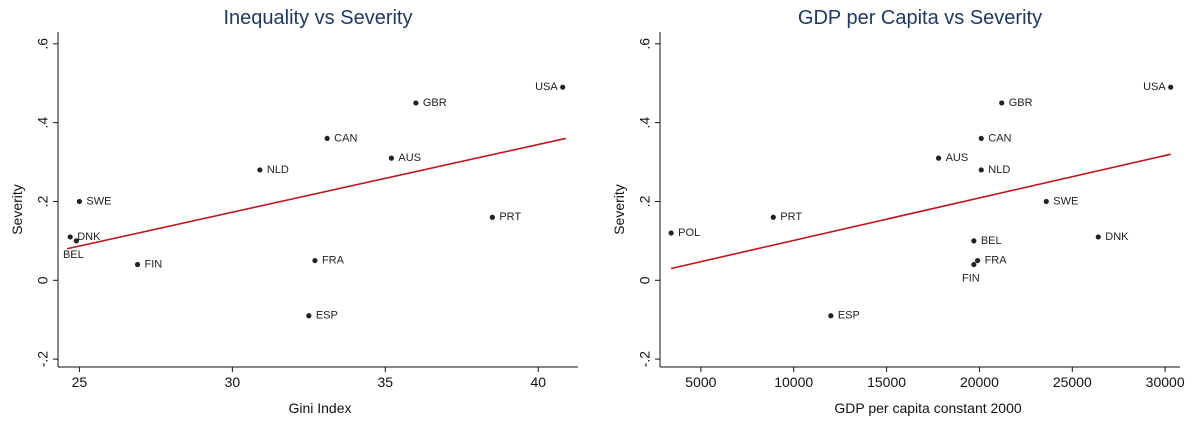 This screenshot has height=423, width=1196. Describe the element at coordinates (318, 18) in the screenshot. I see `chart-title: Inequality vs Severity` at that location.